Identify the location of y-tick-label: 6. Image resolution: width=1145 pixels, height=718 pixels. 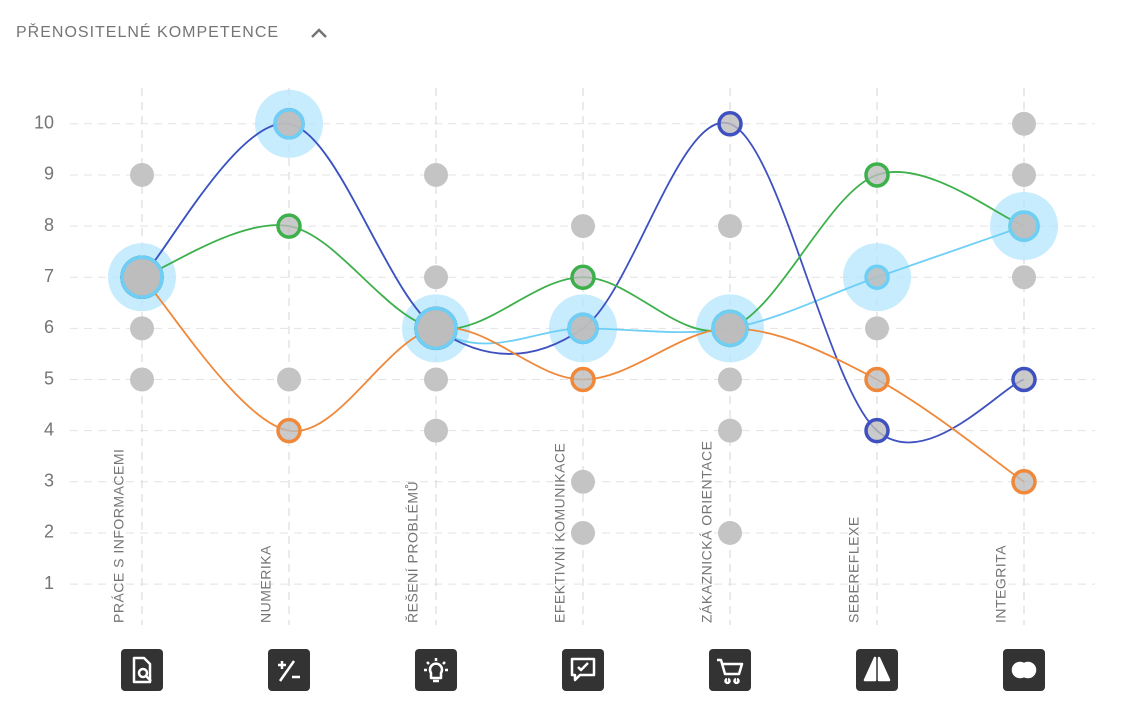
(49, 327).